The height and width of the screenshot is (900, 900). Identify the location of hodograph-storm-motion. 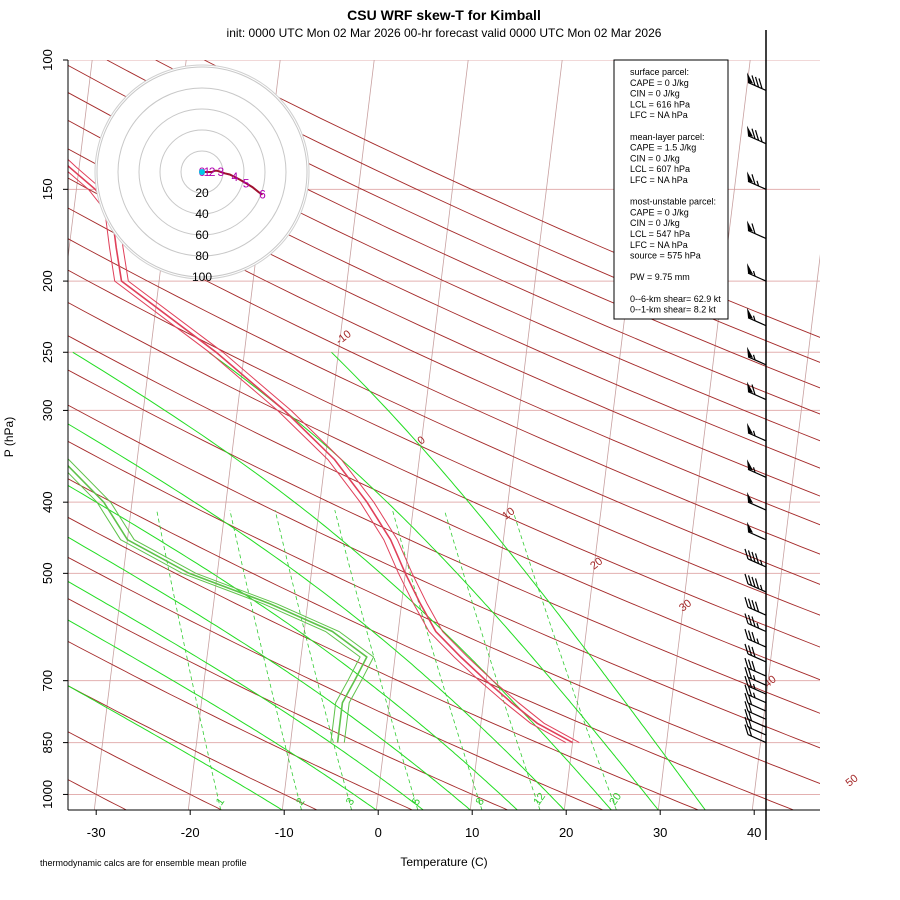
(202, 172).